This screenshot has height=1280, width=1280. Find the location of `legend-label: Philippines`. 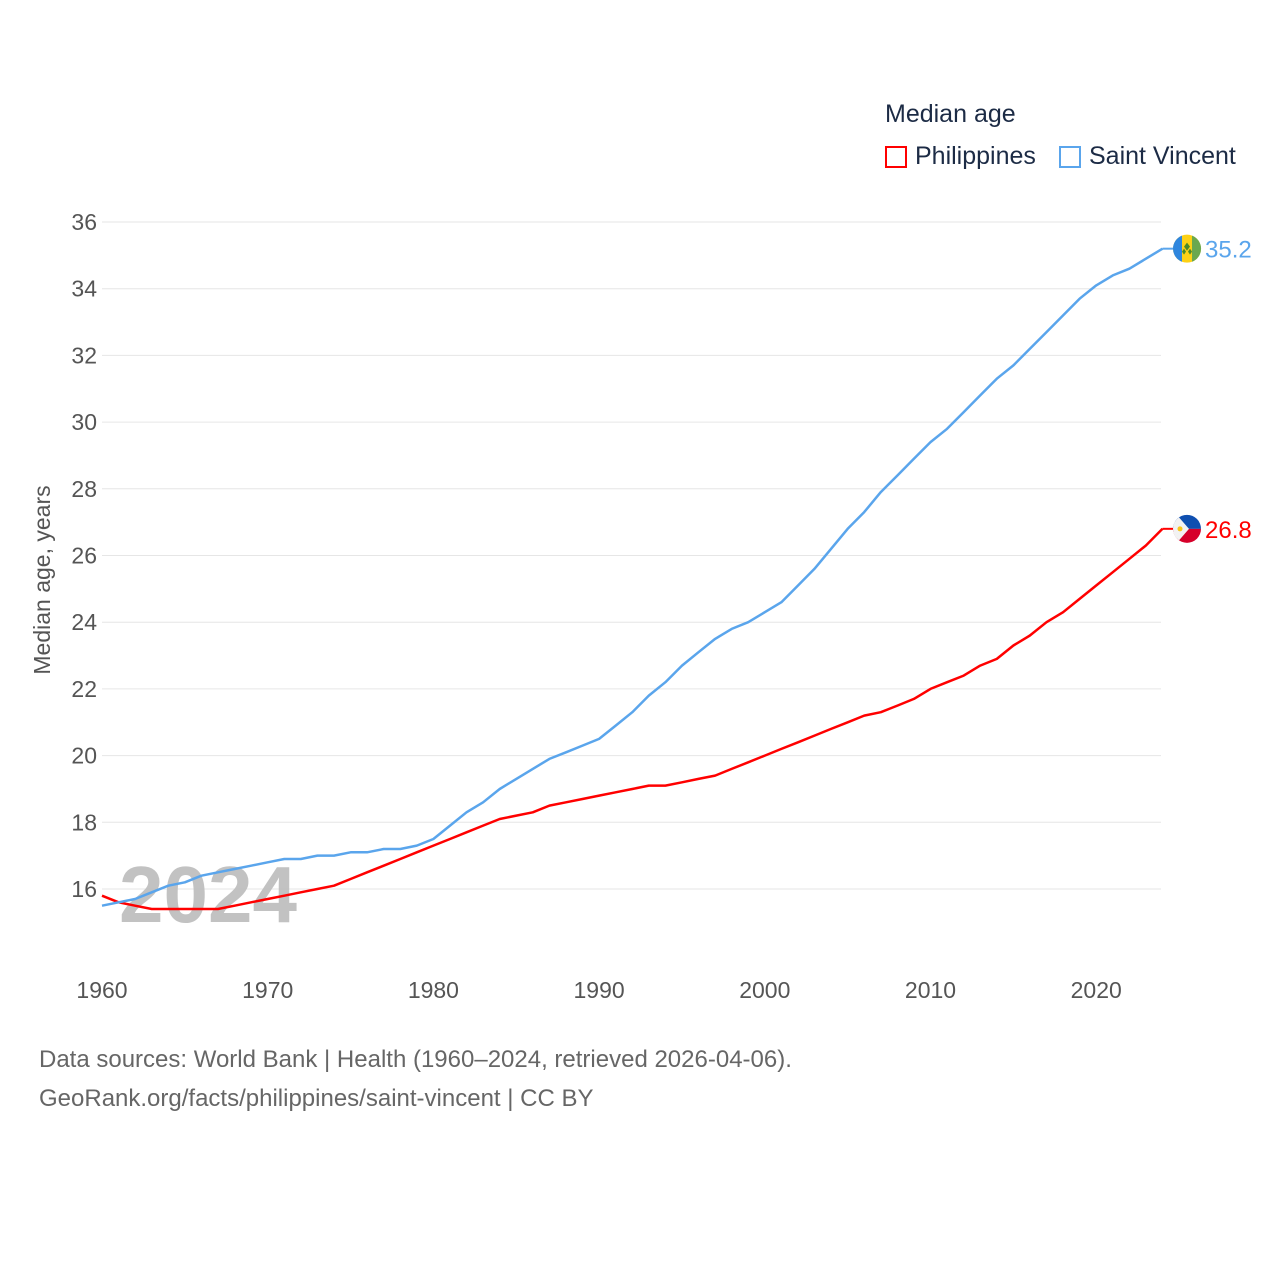

legend-label: Philippines is located at coordinates (975, 156).